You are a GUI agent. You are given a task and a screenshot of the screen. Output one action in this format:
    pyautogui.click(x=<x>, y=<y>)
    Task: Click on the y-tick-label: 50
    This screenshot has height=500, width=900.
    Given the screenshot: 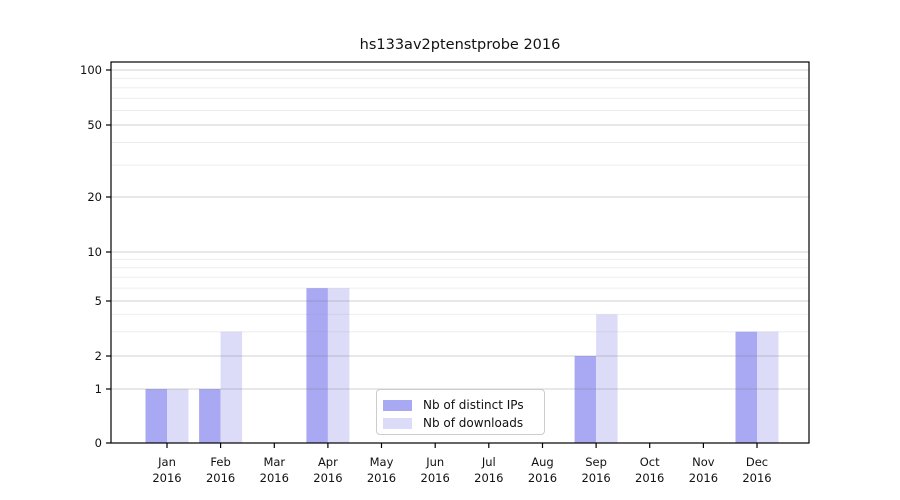 What is the action you would take?
    pyautogui.click(x=94, y=125)
    